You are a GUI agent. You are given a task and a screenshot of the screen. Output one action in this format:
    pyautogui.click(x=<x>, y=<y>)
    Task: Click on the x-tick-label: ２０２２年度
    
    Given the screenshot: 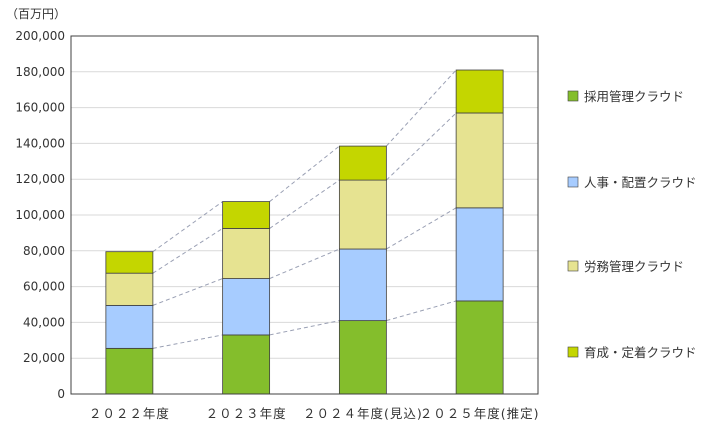 What is the action you would take?
    pyautogui.click(x=129, y=413)
    